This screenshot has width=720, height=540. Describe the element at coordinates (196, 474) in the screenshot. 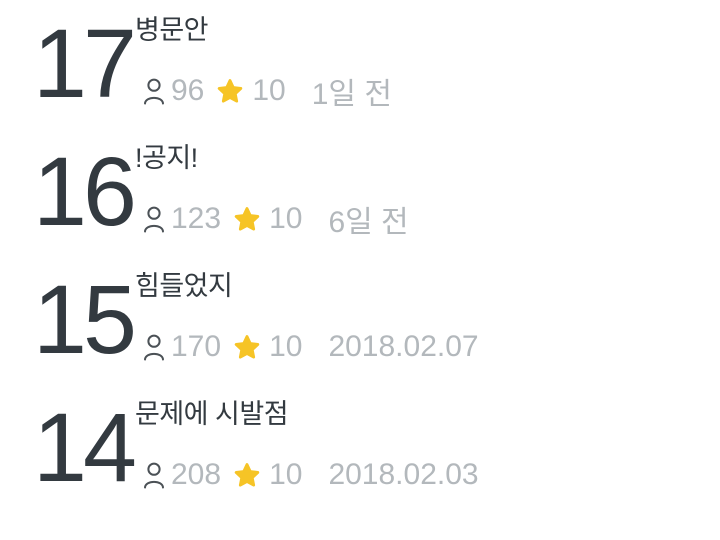

I see `views-count: 208` at that location.